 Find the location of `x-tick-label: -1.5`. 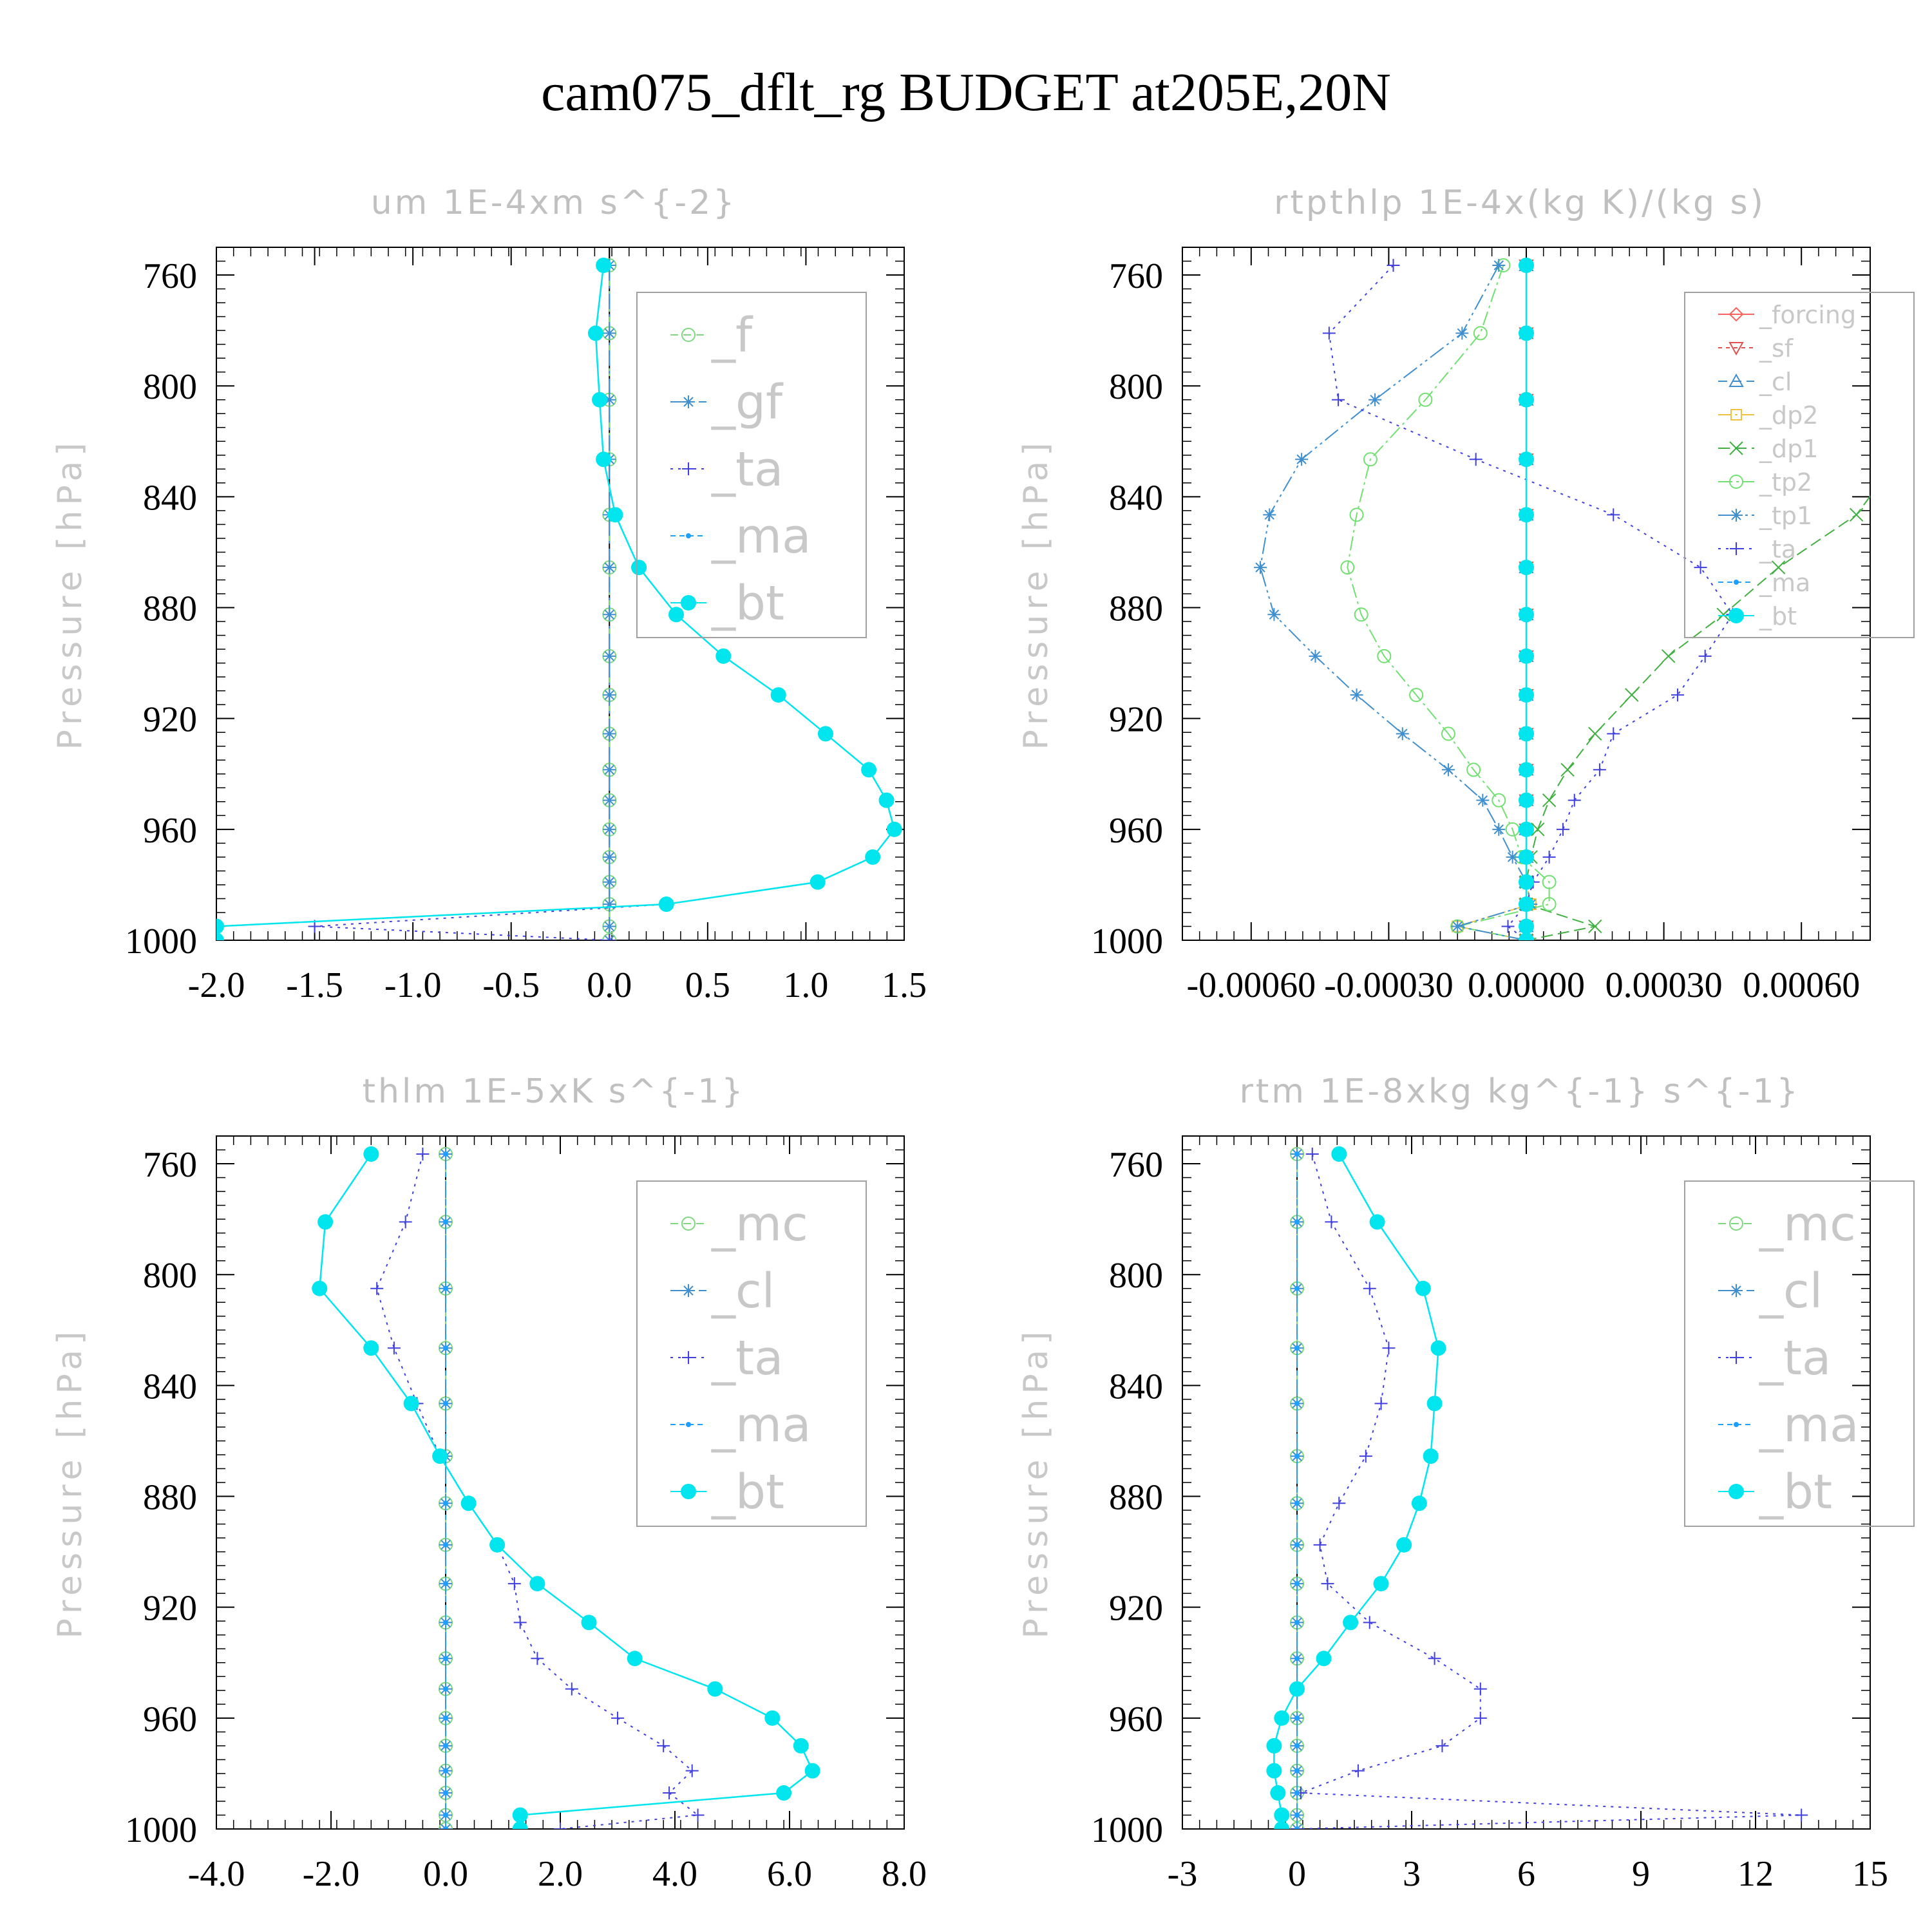

x-tick-label: -1.5 is located at coordinates (314, 985).